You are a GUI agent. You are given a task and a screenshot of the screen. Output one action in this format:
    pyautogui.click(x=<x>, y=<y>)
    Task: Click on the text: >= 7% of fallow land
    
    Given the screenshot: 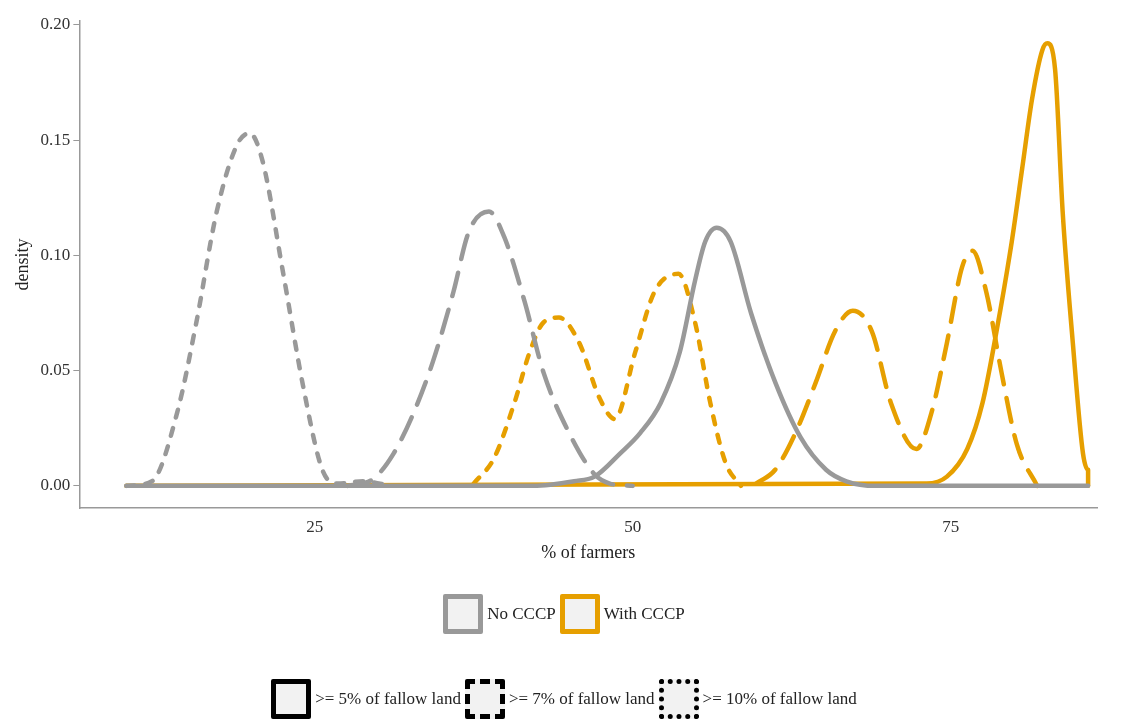 What is the action you would take?
    pyautogui.click(x=581, y=699)
    